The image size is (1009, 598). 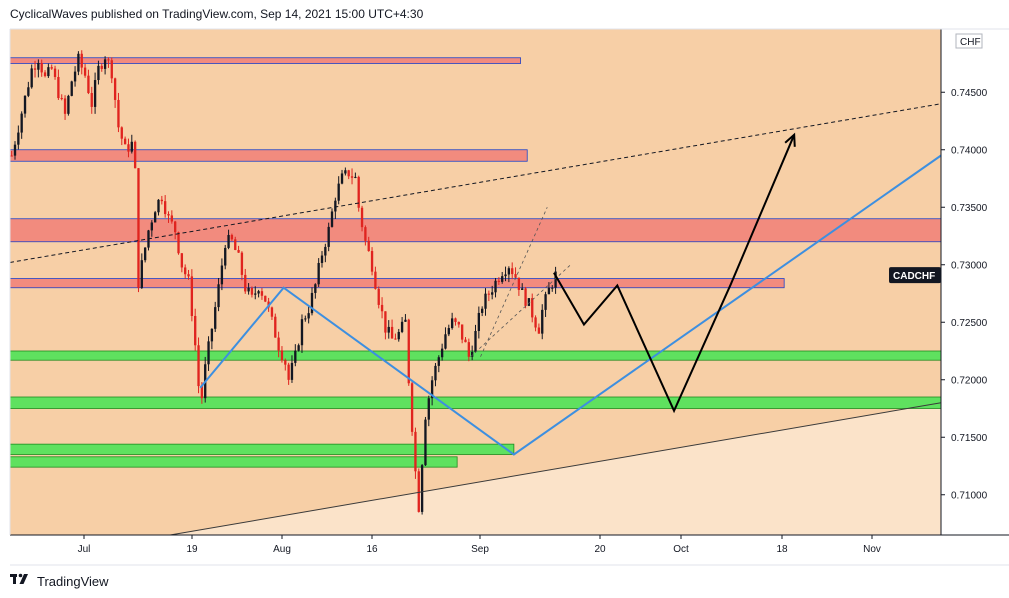 I want to click on y-tick-label: 0.72000, so click(x=969, y=380).